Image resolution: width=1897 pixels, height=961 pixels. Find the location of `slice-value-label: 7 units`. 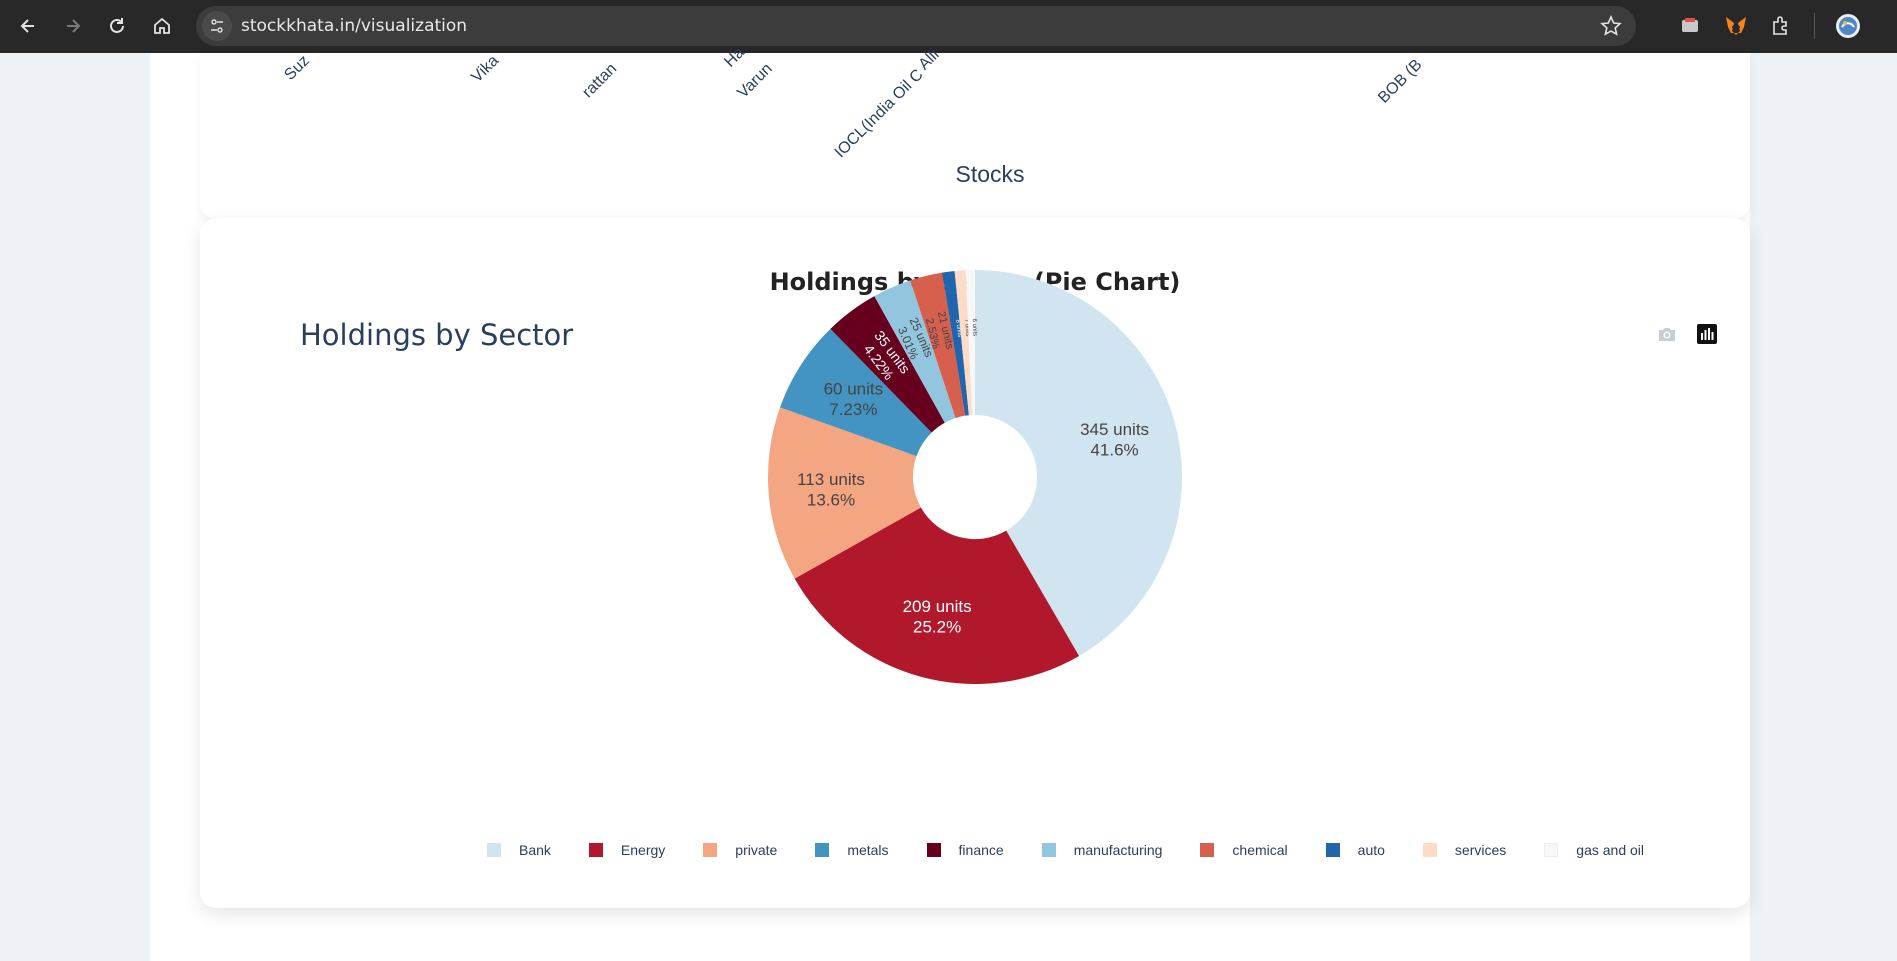

slice-value-label: 7 units is located at coordinates (966, 328).